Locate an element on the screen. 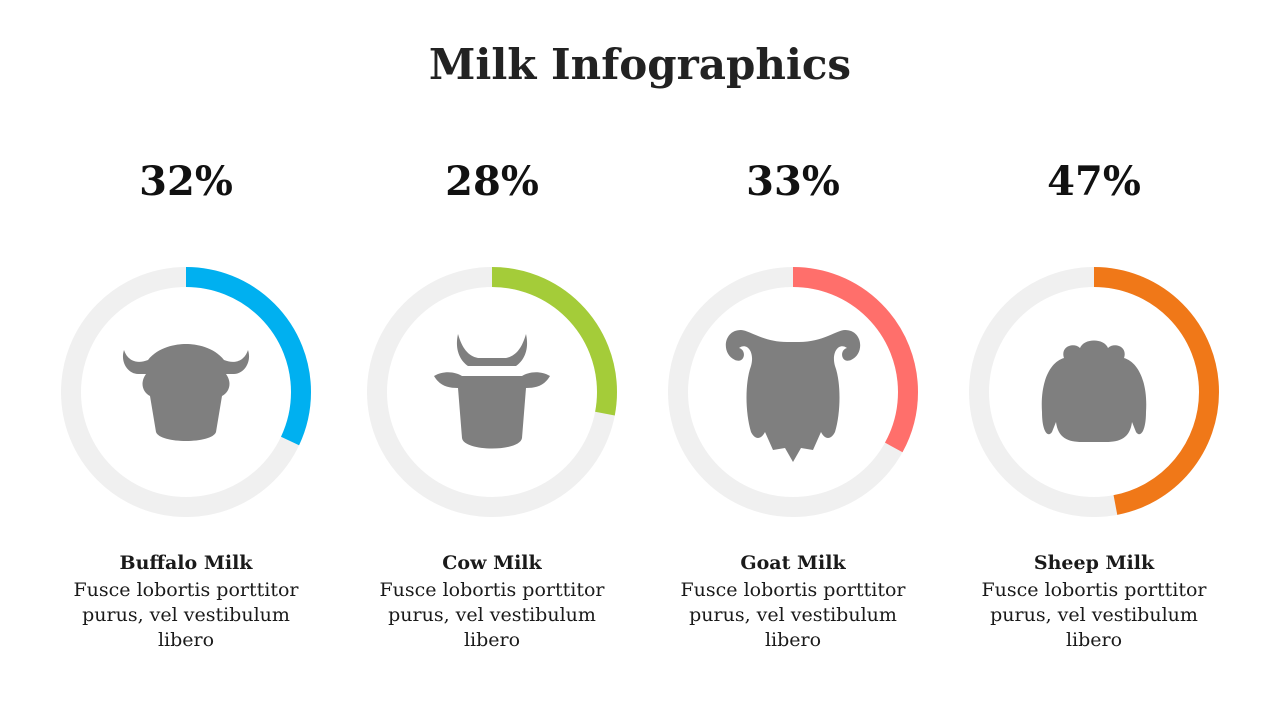 Image resolution: width=1280 pixels, height=720 pixels. item-label: Goat Milk is located at coordinates (793, 563).